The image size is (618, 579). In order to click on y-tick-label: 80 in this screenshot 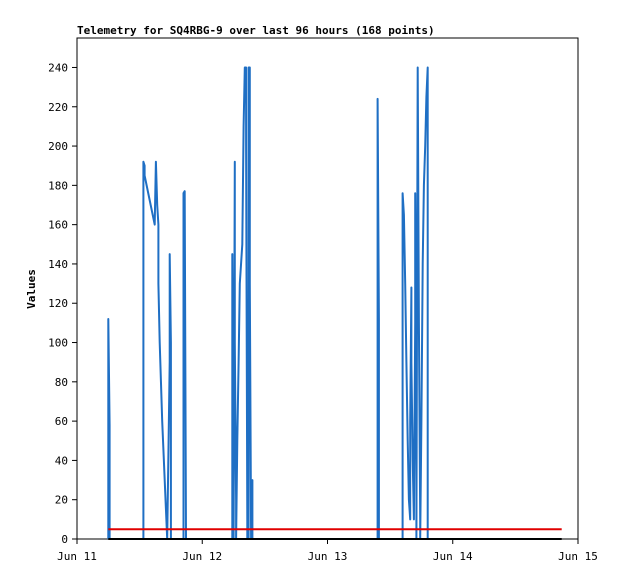, I will do `click(61, 382)`.